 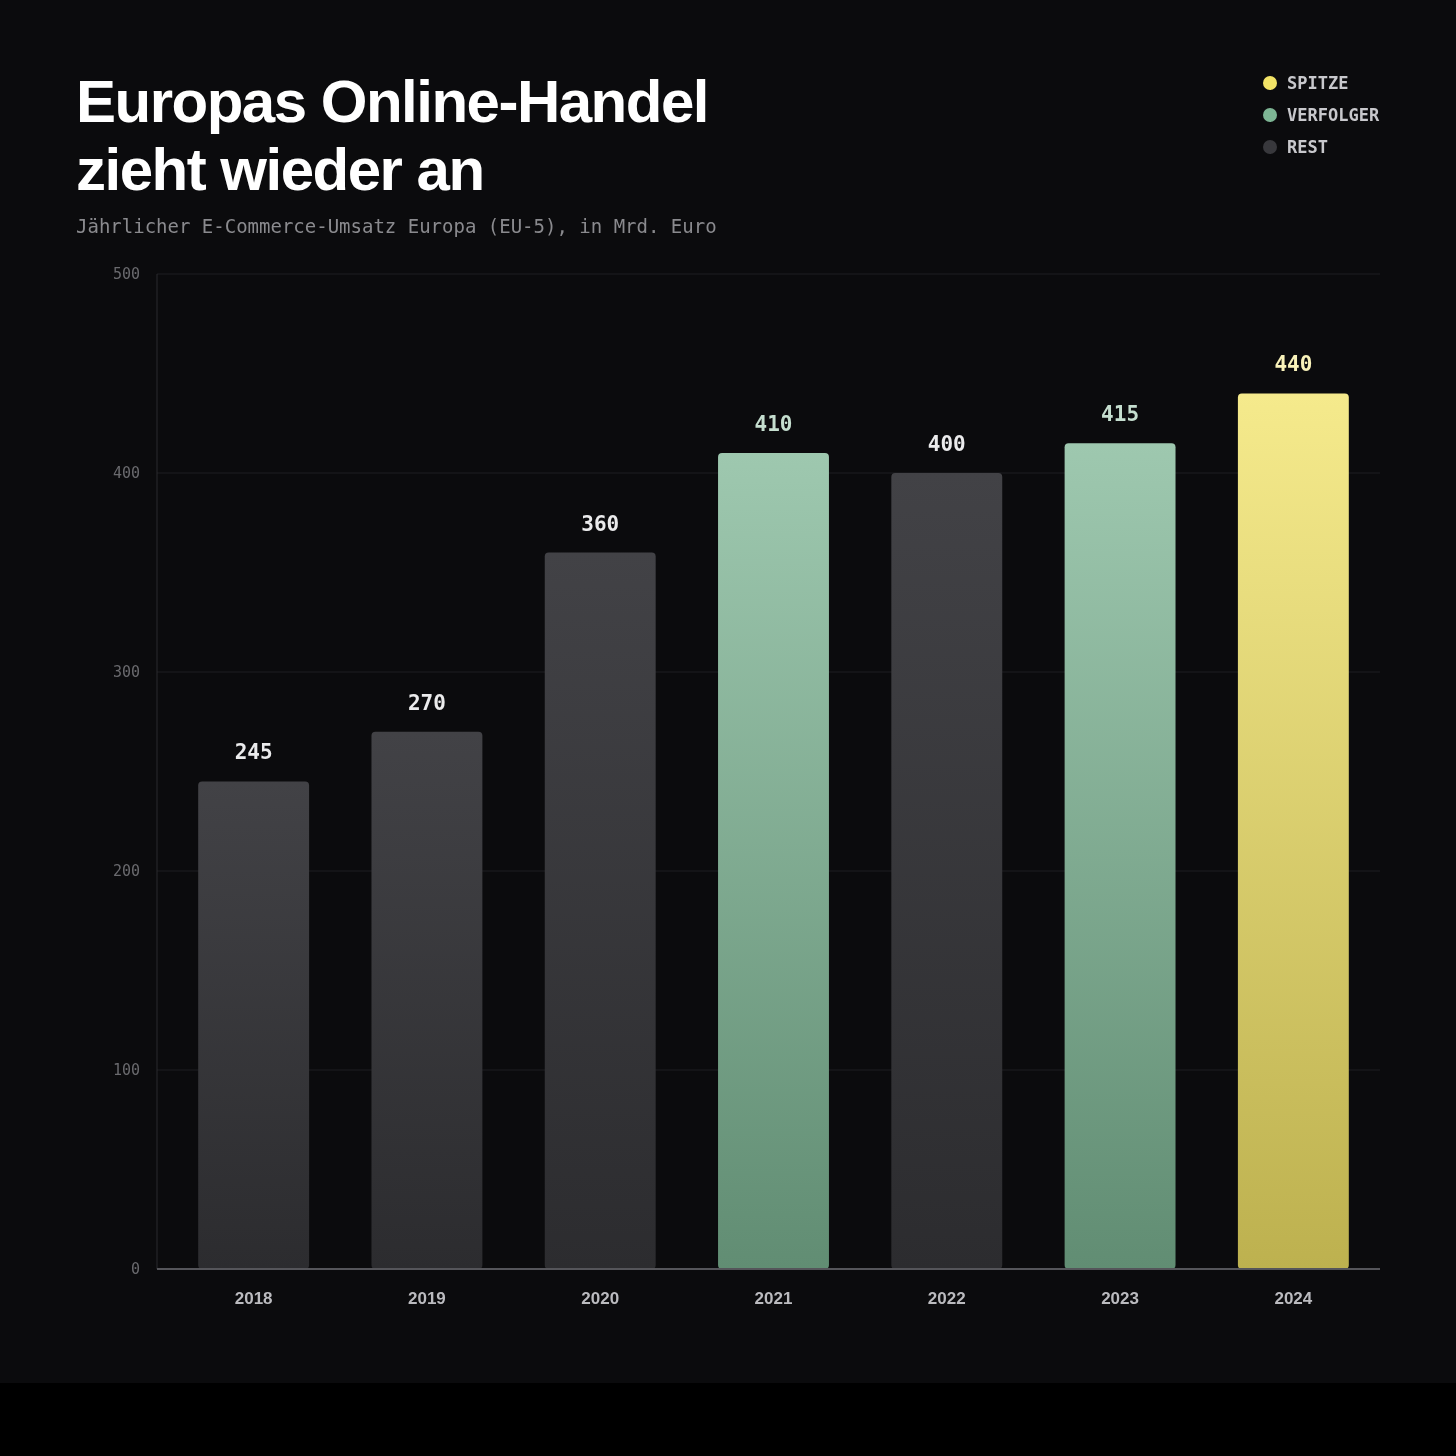 I want to click on x-tick-label: 2020, so click(x=600, y=1298).